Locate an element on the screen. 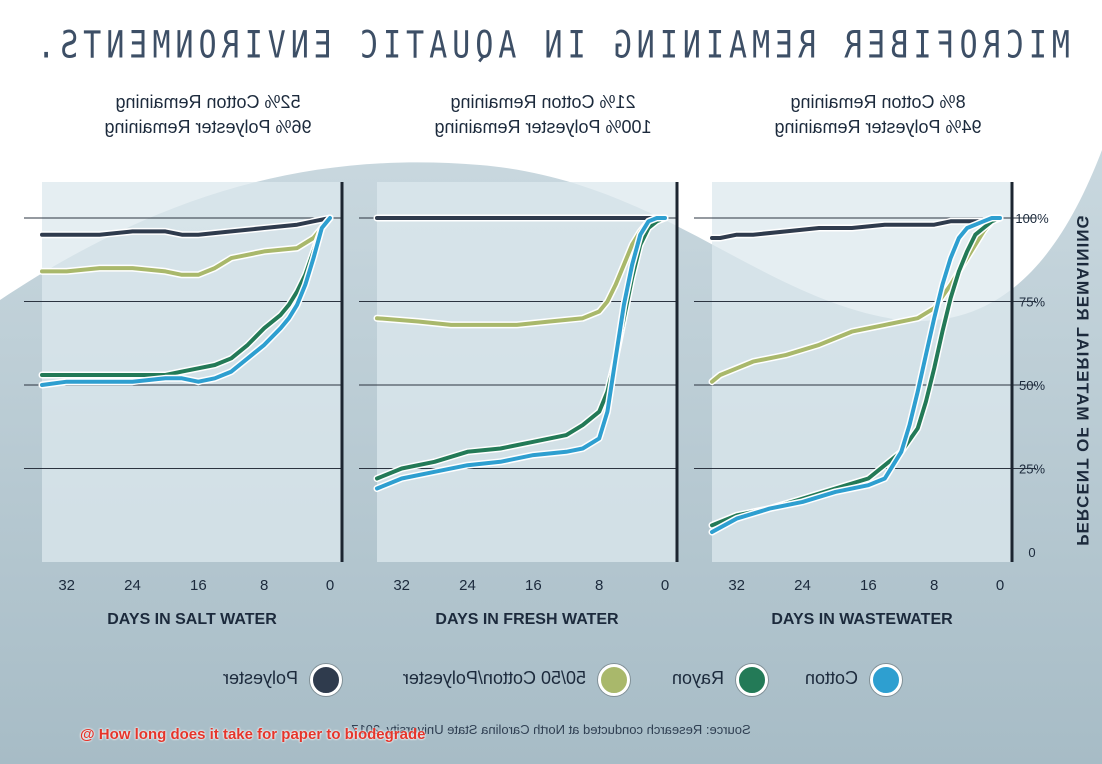 Image resolution: width=1102 pixels, height=764 pixels. legend-label: Cotton is located at coordinates (831, 678).